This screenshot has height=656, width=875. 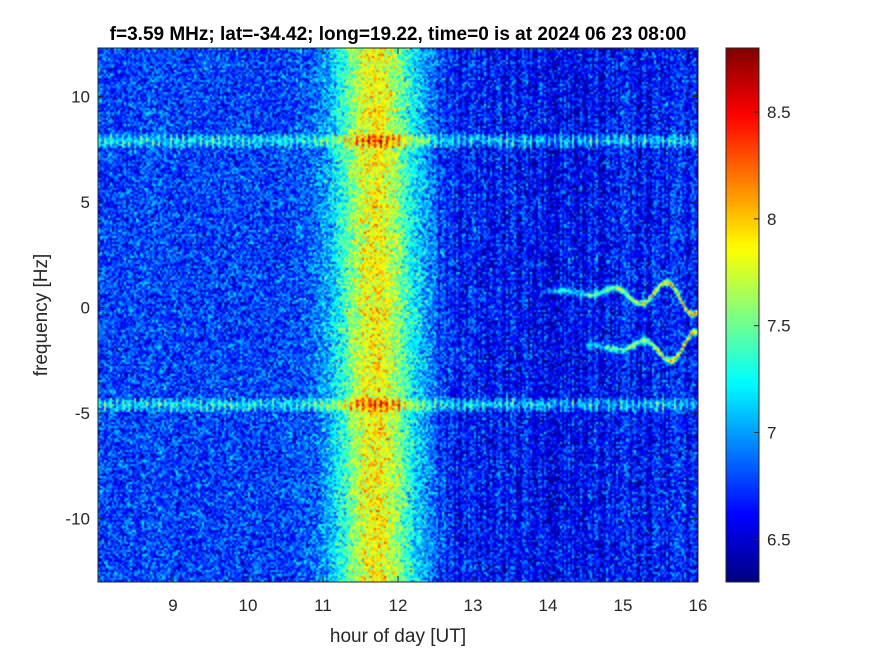 I want to click on colorbar-tick-label: 7, so click(x=771, y=432).